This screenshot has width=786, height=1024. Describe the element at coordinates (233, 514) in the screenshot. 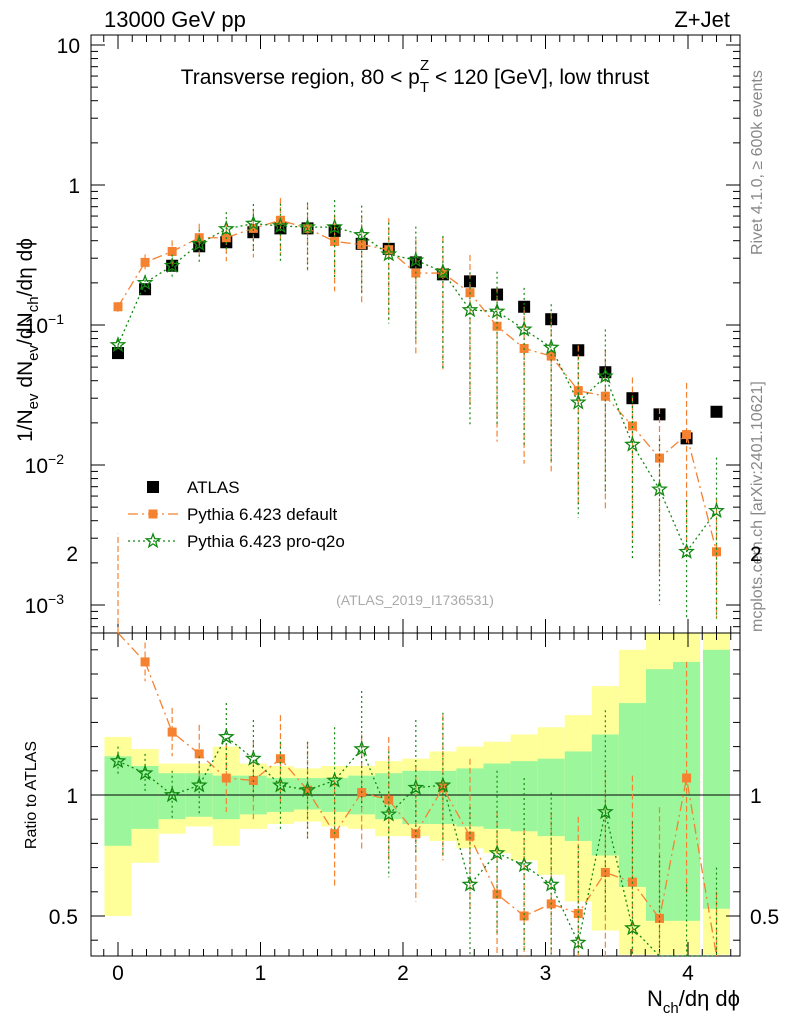

I see `legend-entry: Pythia 6.423 default` at that location.